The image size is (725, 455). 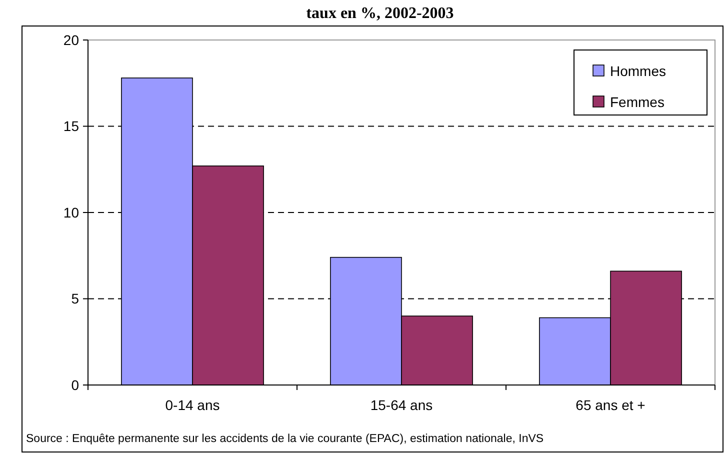 I want to click on source-note: Source : Enquête permanente sur les accidents de la vie courante (EPAC), estimation nationale, InVS, so click(x=285, y=439).